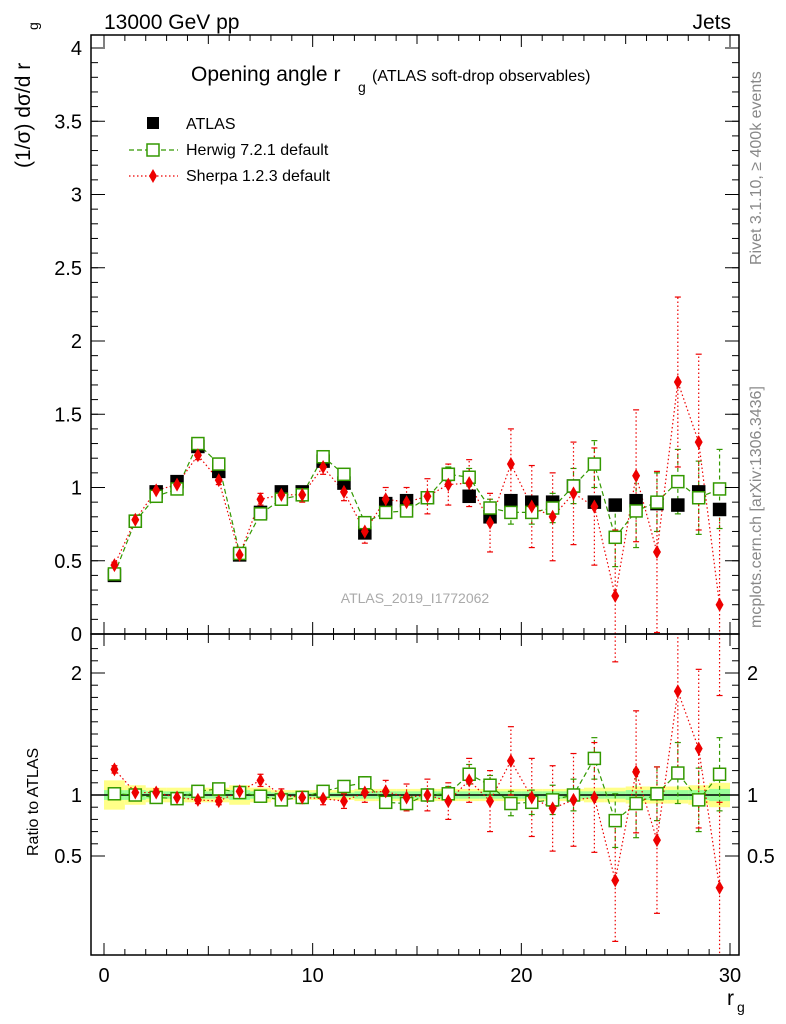 The height and width of the screenshot is (1024, 786). What do you see at coordinates (68, 415) in the screenshot?
I see `y-tick-label: 1.5` at bounding box center [68, 415].